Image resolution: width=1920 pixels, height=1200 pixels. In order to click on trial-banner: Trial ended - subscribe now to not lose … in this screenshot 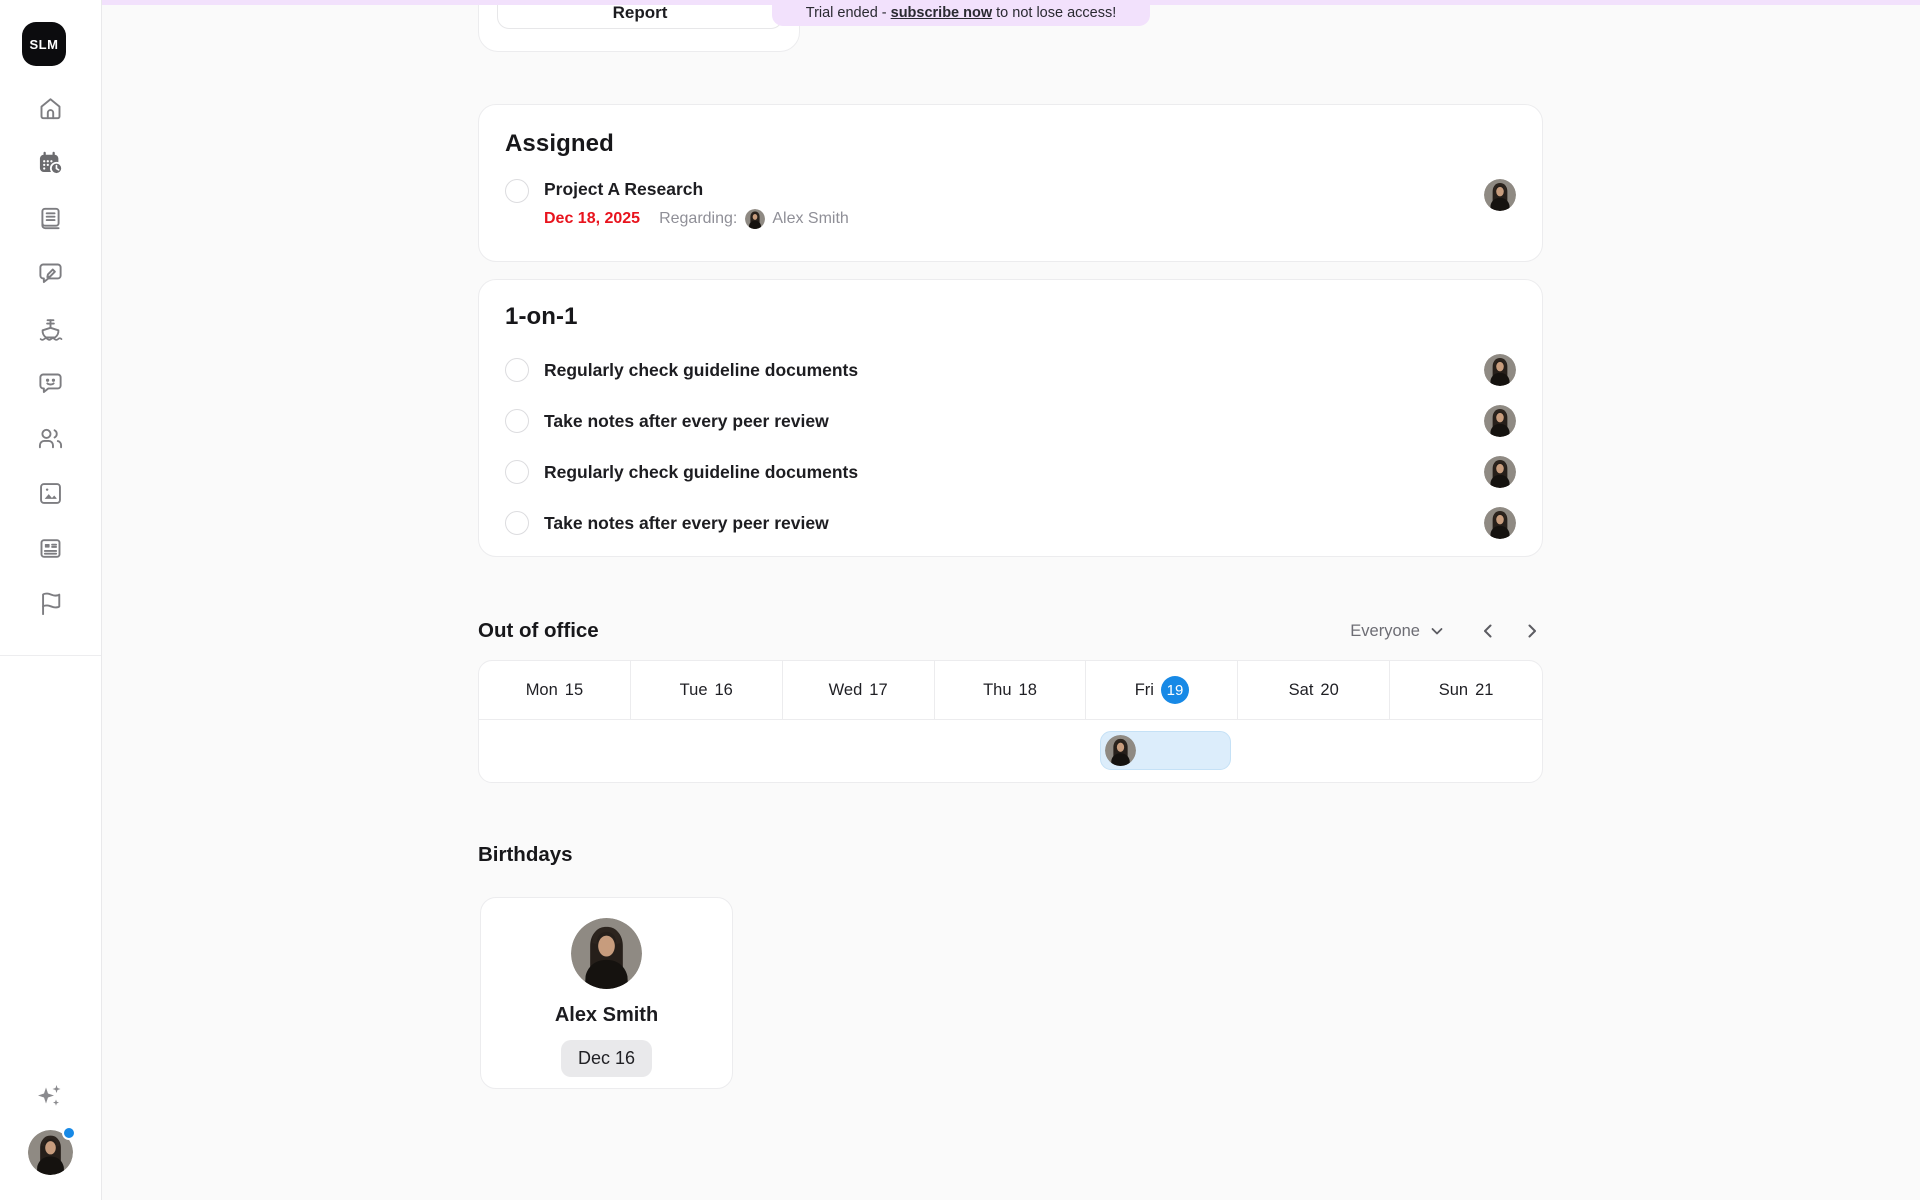, I will do `click(961, 13)`.